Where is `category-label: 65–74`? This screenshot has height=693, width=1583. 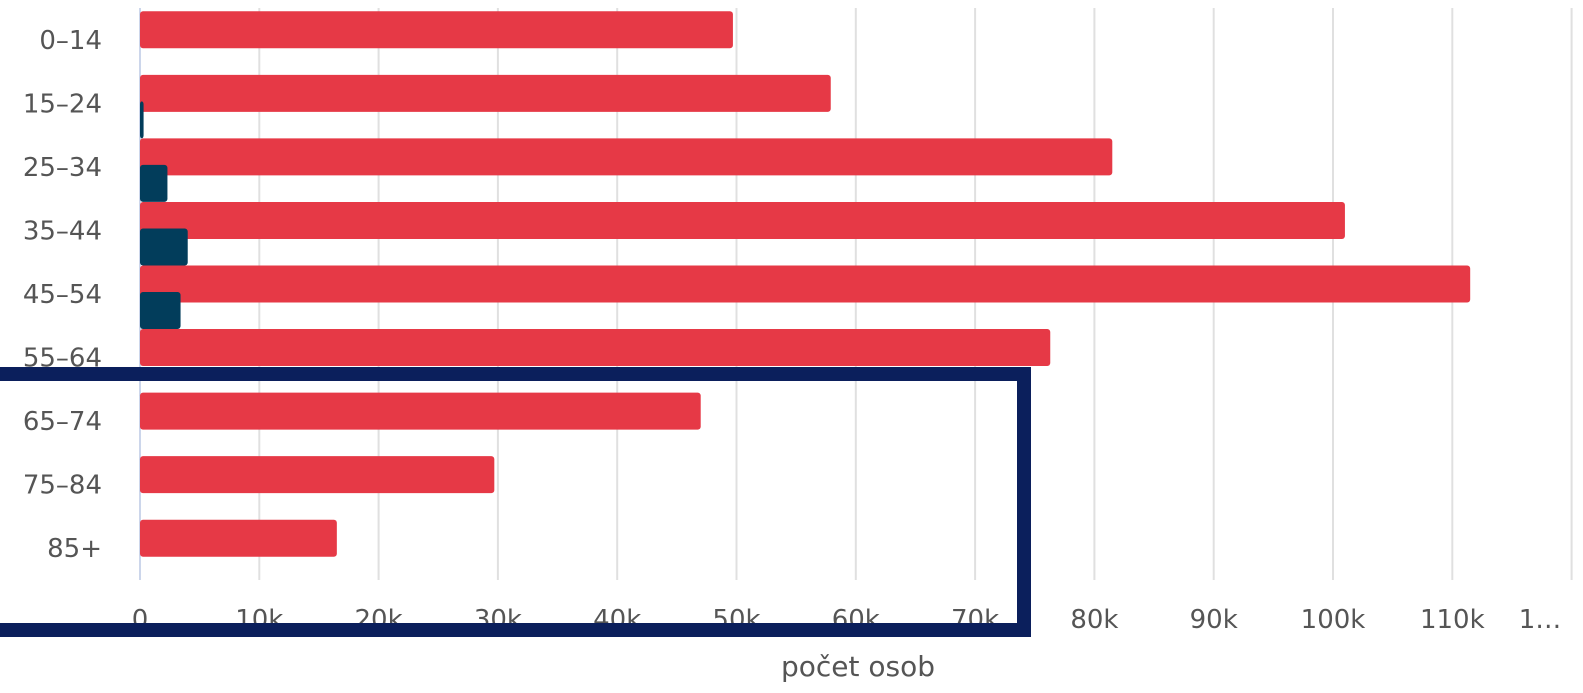
category-label: 65–74 is located at coordinates (62, 422).